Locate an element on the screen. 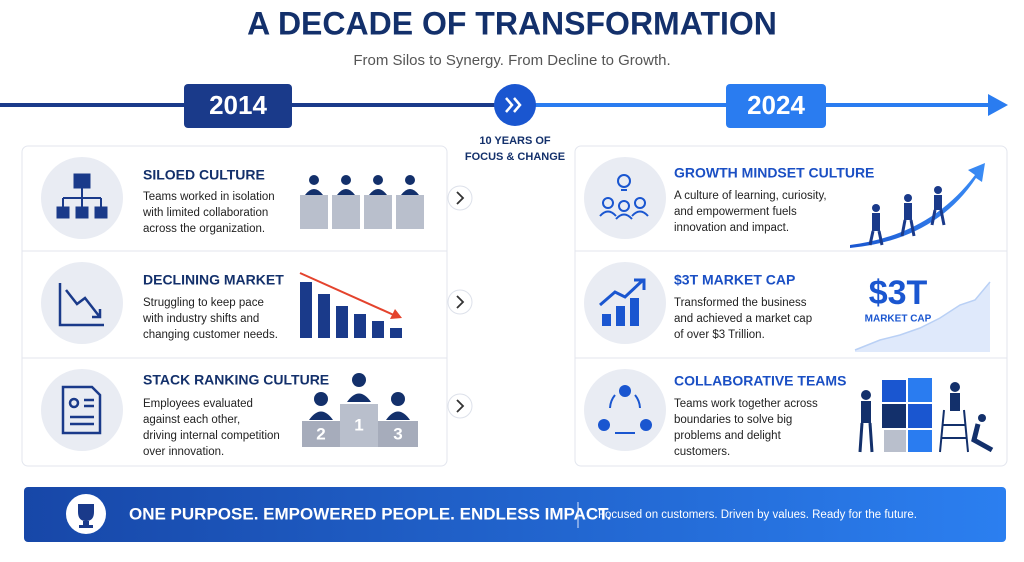 The width and height of the screenshot is (1024, 562). chevron-icon is located at coordinates (513, 105).